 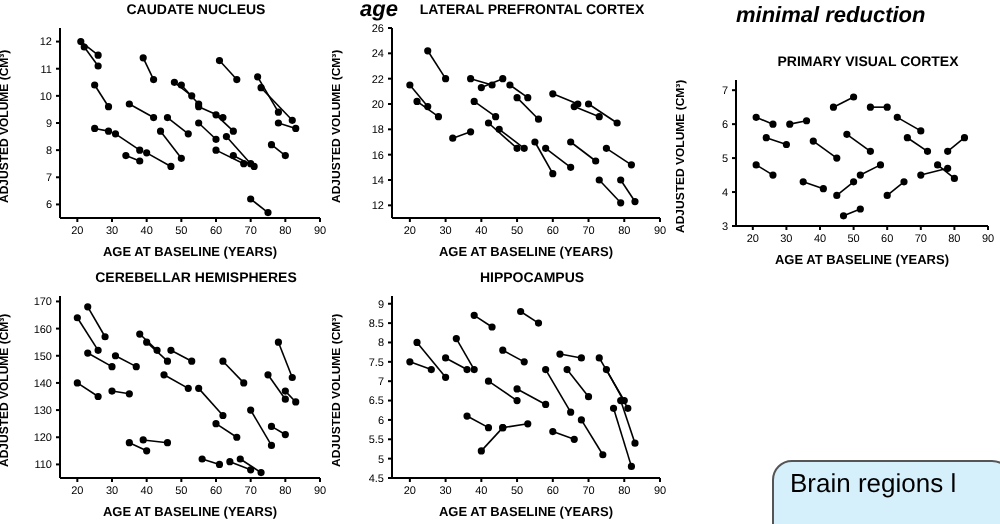 I want to click on callout-box: Brain regions l, so click(x=886, y=492).